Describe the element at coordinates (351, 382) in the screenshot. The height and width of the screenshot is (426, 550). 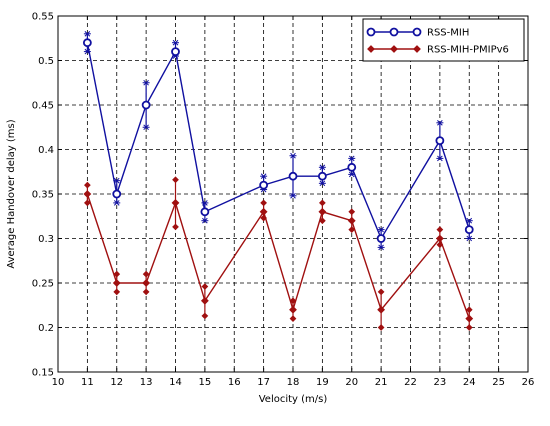
I see `x-tick-label: 20` at that location.